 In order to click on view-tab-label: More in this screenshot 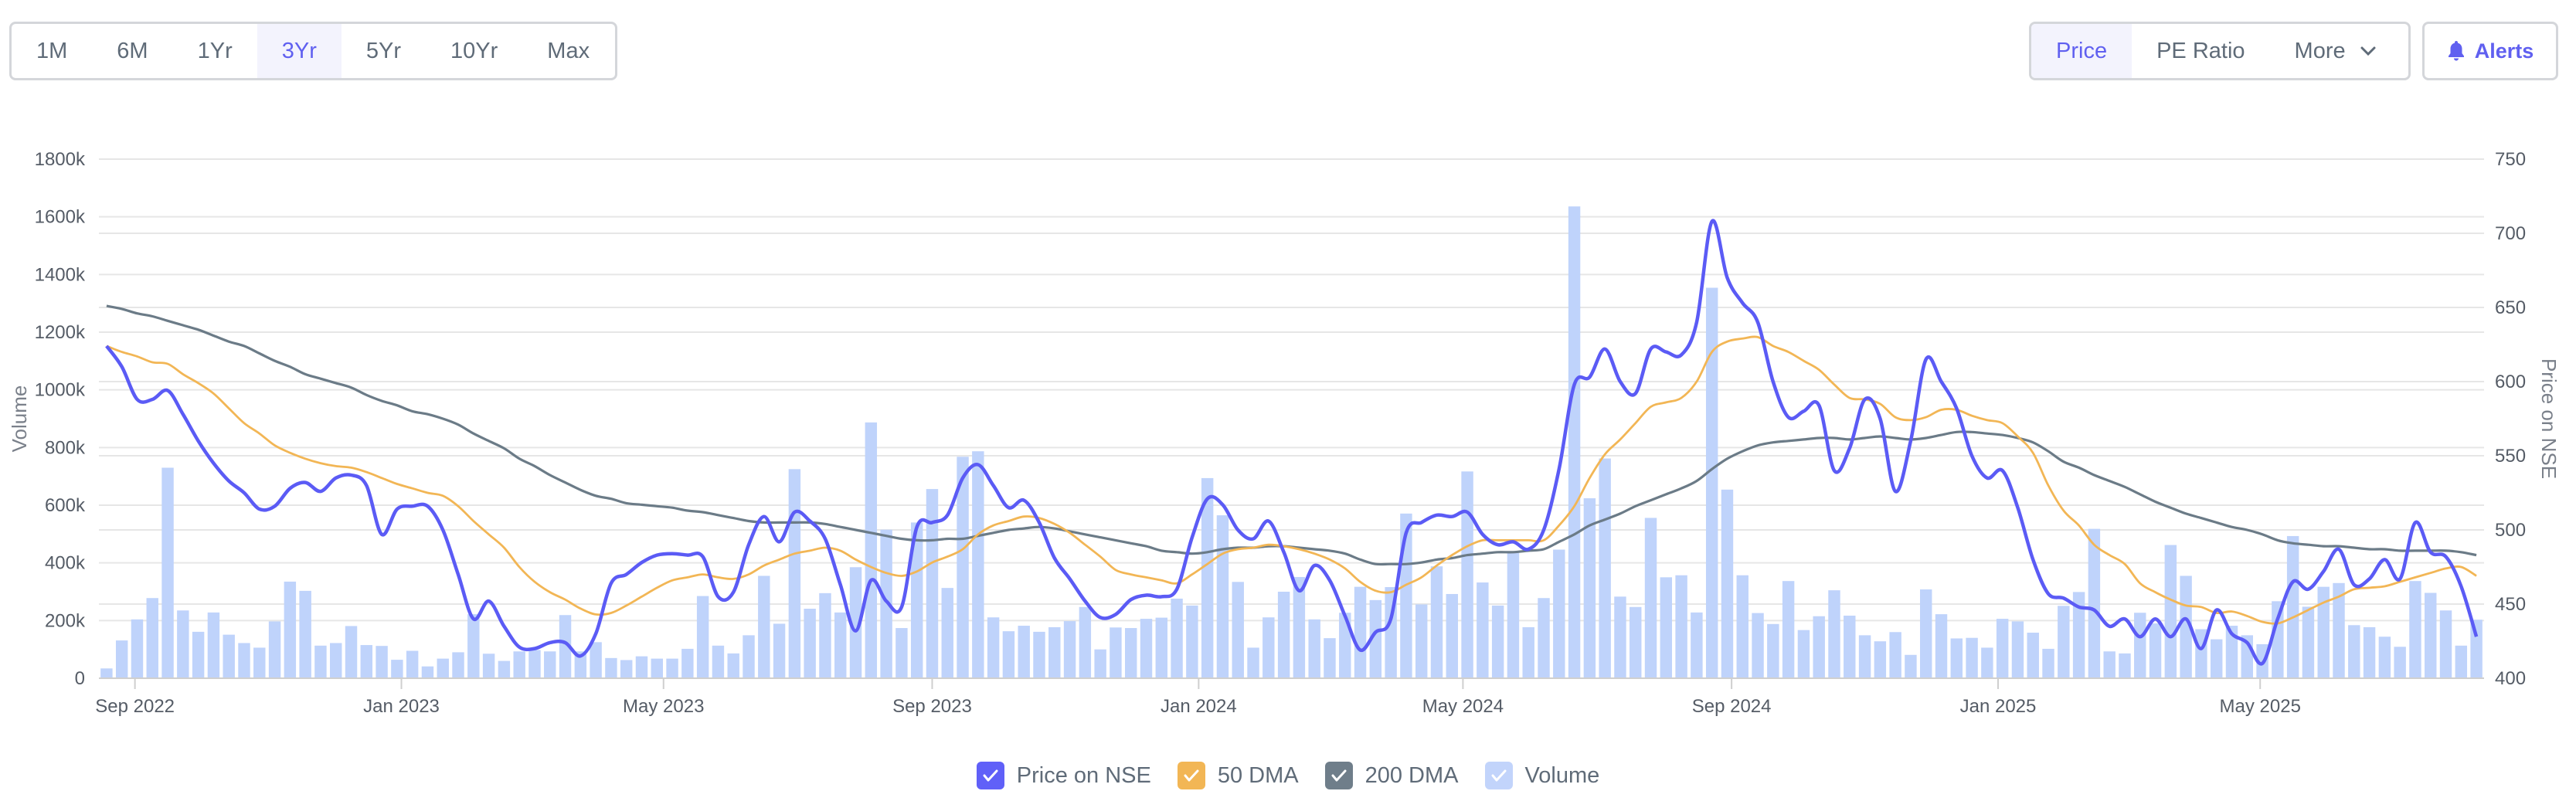, I will do `click(2320, 50)`.